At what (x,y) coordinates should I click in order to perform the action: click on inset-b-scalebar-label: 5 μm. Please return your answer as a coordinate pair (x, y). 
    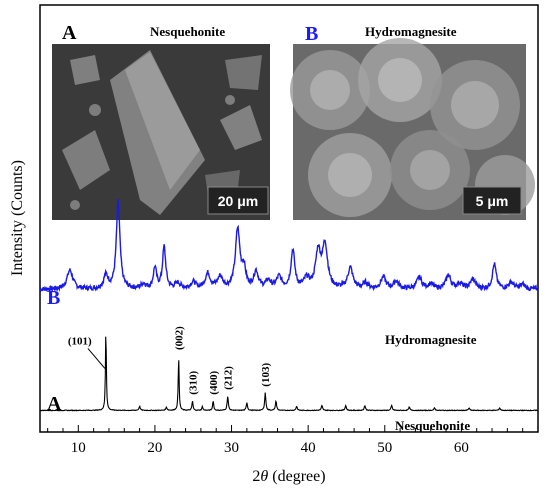
    Looking at the image, I should click on (492, 201).